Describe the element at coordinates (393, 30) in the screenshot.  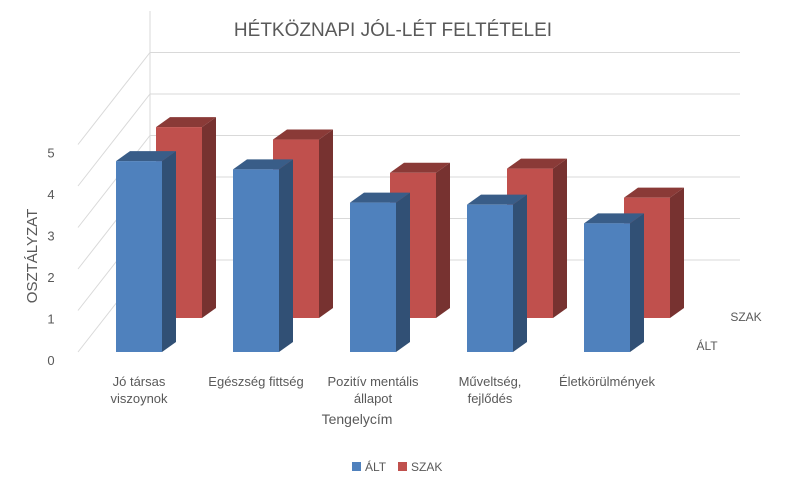
I see `chart-title: HÉTKÖZNAPI JÓL-LÉT FELTÉTELEI` at that location.